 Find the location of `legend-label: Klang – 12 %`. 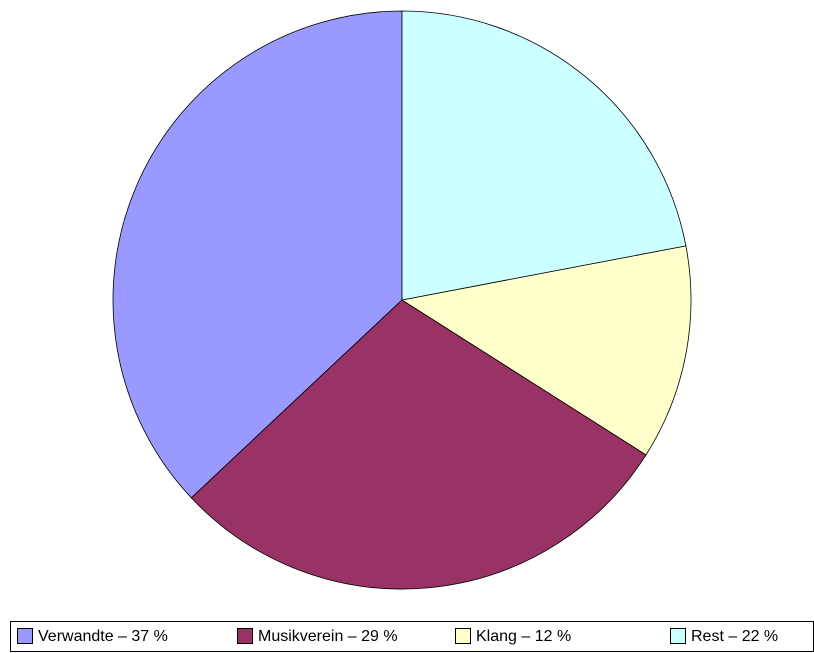

legend-label: Klang – 12 % is located at coordinates (523, 636).